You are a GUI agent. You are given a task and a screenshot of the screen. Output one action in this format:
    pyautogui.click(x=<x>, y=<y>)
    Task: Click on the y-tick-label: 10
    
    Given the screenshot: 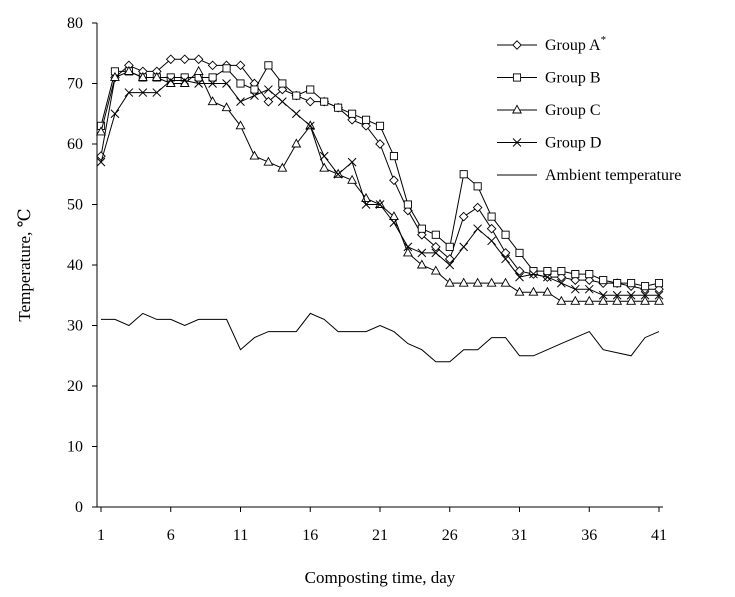 What is the action you would take?
    pyautogui.click(x=75, y=447)
    